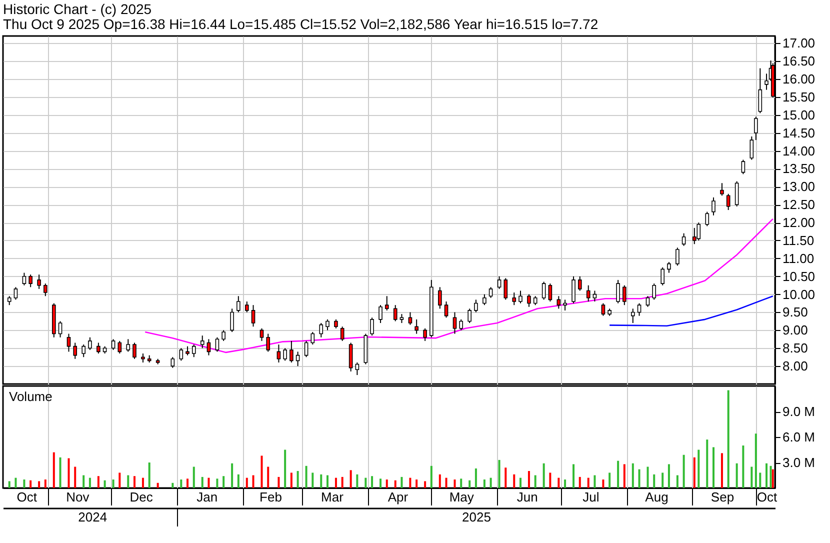  What do you see at coordinates (332, 497) in the screenshot?
I see `x-tick-label: Mar` at bounding box center [332, 497].